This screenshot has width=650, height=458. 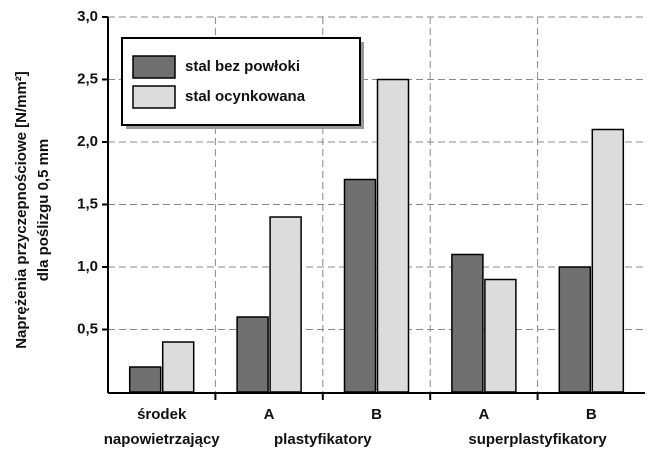 I want to click on x-tick-label-line: napowietrzający, so click(x=162, y=439).